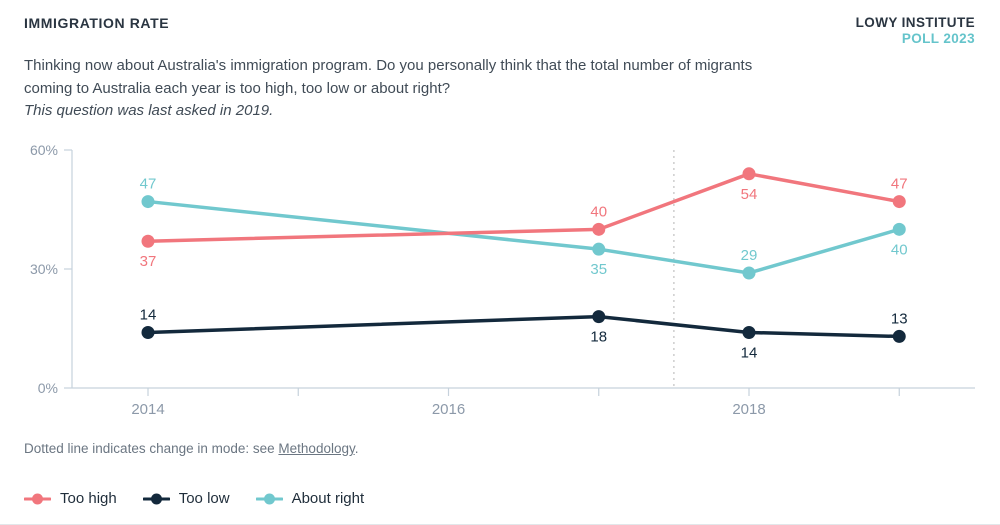  What do you see at coordinates (523, 326) in the screenshot?
I see `series-line-too-low` at bounding box center [523, 326].